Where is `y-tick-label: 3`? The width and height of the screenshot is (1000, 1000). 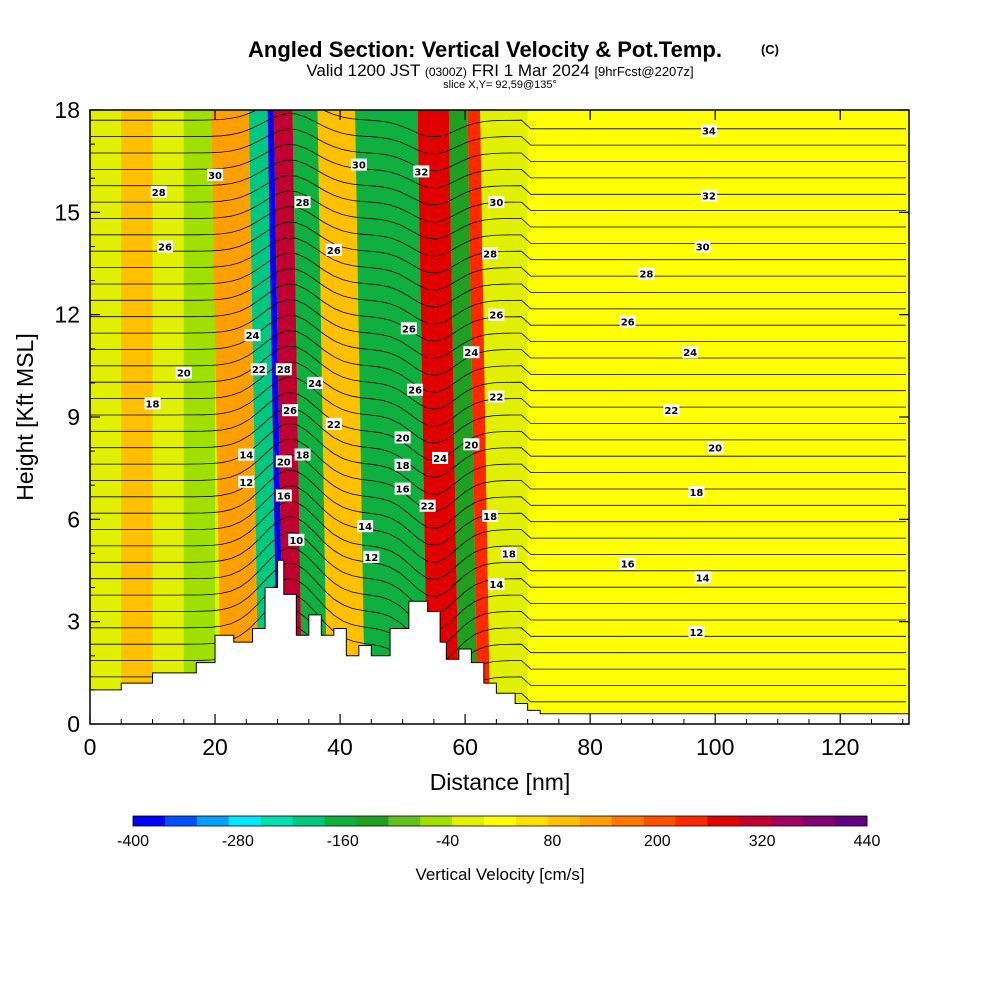
y-tick-label: 3 is located at coordinates (73, 622).